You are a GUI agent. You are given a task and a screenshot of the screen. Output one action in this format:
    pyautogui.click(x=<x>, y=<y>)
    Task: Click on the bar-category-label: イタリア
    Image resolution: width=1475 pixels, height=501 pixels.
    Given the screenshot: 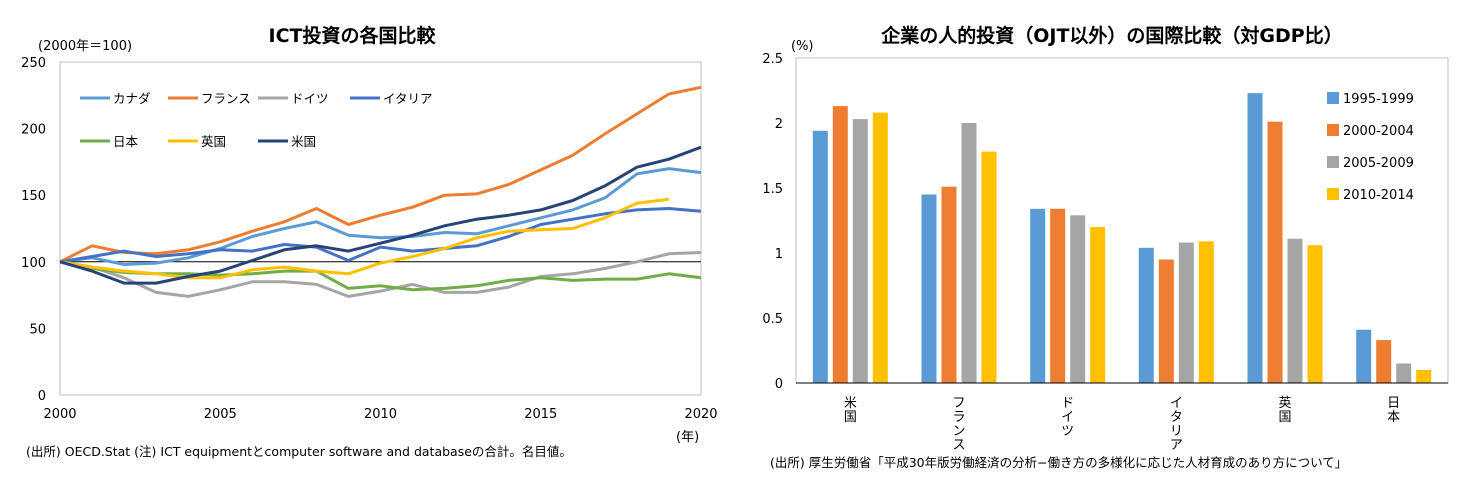 What is the action you would take?
    pyautogui.click(x=1176, y=424)
    